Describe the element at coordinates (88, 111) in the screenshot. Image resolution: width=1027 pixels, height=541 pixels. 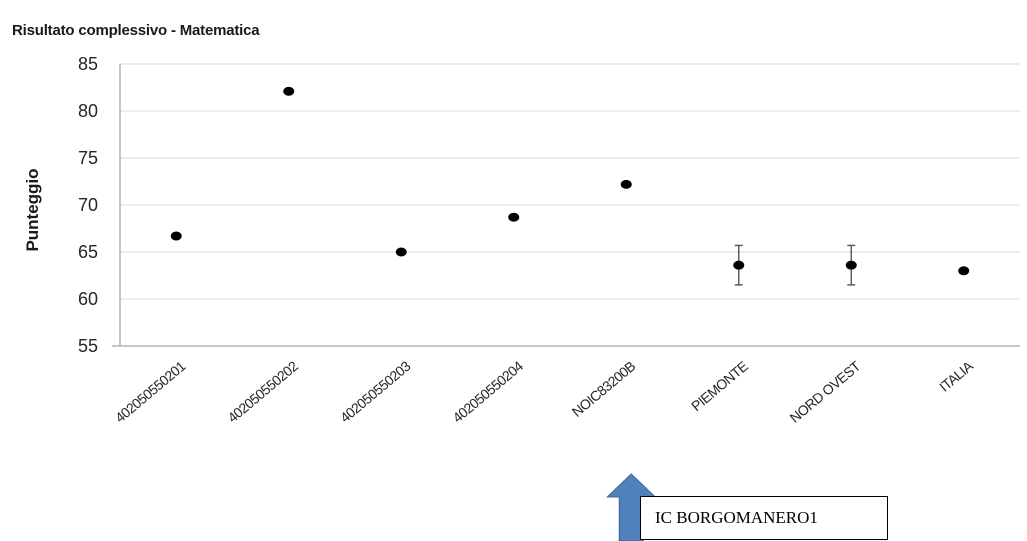
I see `y-tick-label: 80` at that location.